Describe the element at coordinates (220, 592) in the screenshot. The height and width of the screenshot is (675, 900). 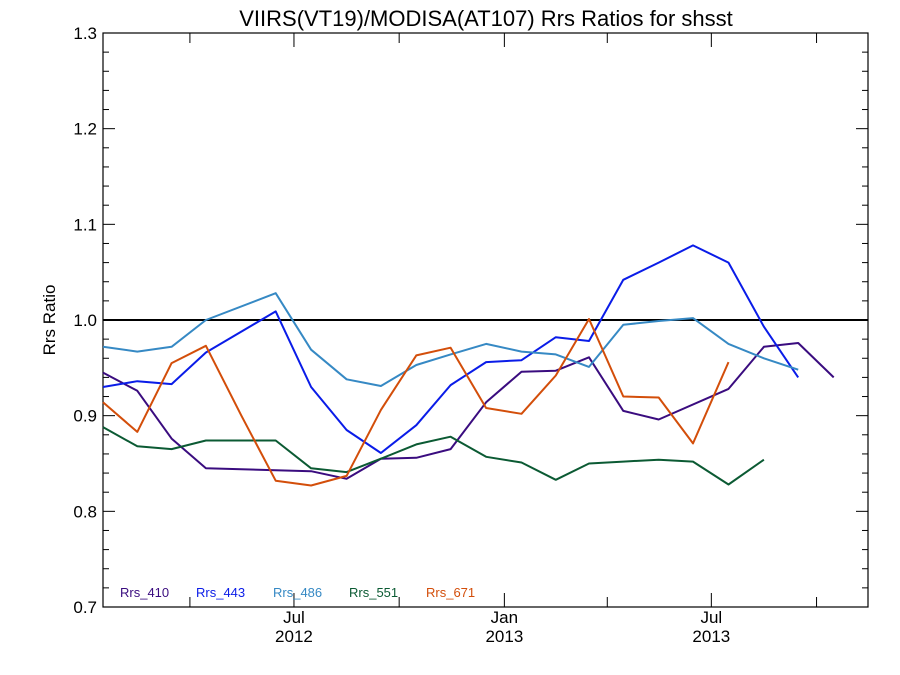
I see `legend-entry-rrs-443: Rrs_443` at that location.